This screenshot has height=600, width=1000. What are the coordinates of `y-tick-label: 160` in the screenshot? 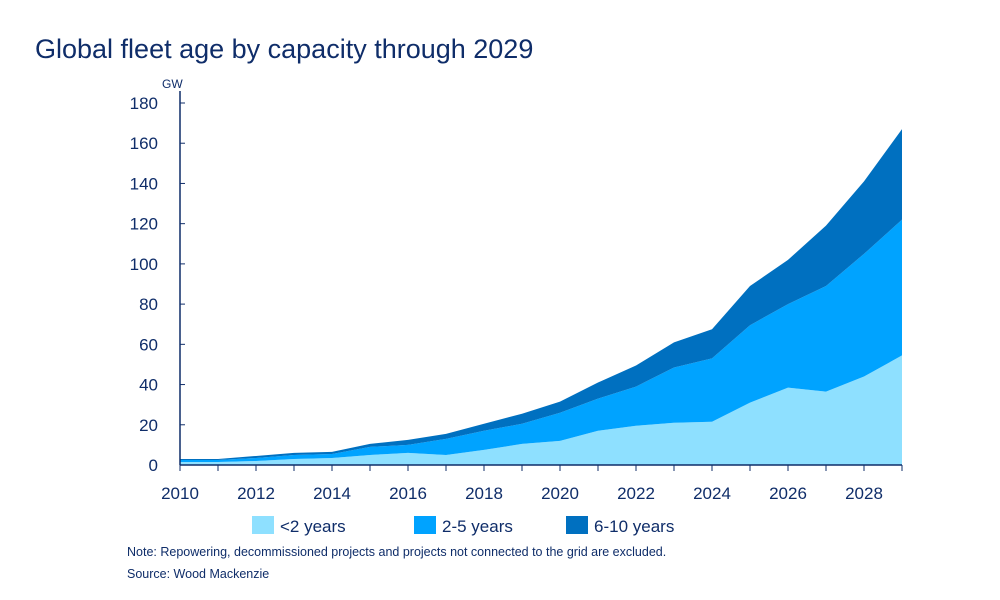 It's located at (144, 143).